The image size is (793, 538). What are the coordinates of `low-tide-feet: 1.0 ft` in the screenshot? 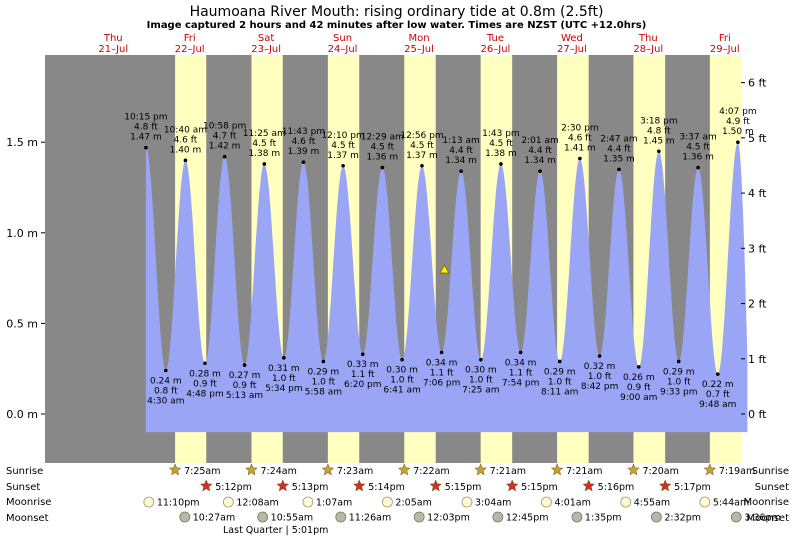 It's located at (324, 382).